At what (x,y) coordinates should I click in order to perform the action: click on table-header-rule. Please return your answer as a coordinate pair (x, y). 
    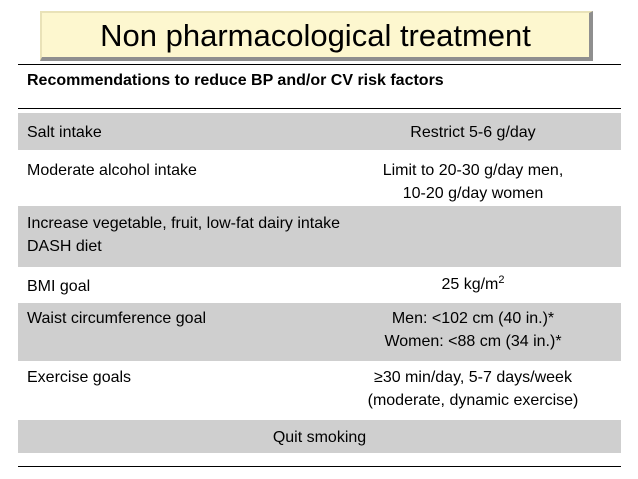
    Looking at the image, I should click on (319, 108).